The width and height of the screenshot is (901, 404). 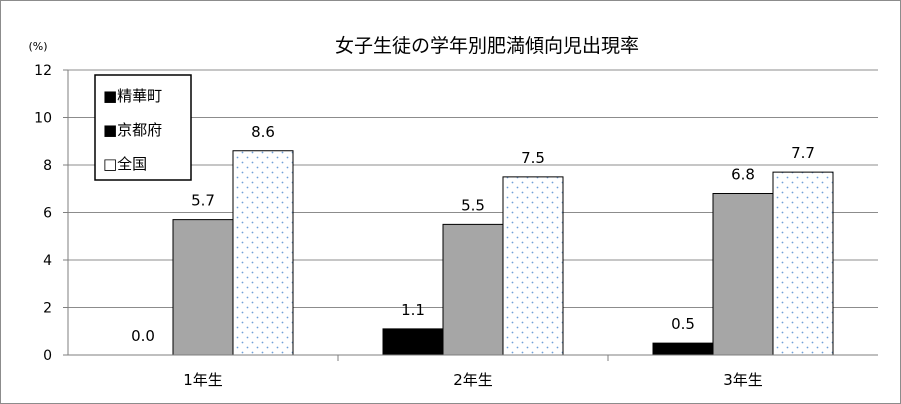 What do you see at coordinates (803, 153) in the screenshot?
I see `data-label: 7.7` at bounding box center [803, 153].